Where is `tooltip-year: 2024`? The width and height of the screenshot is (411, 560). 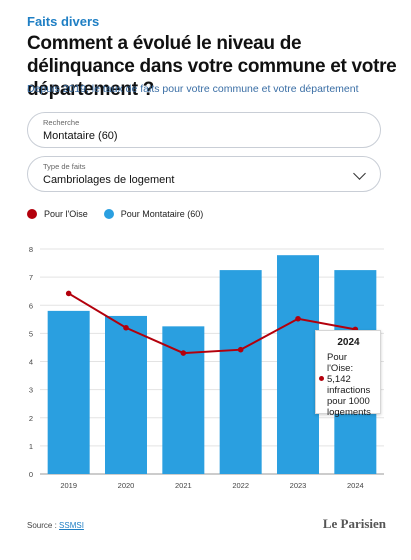 tooltip-year: 2024 is located at coordinates (348, 342).